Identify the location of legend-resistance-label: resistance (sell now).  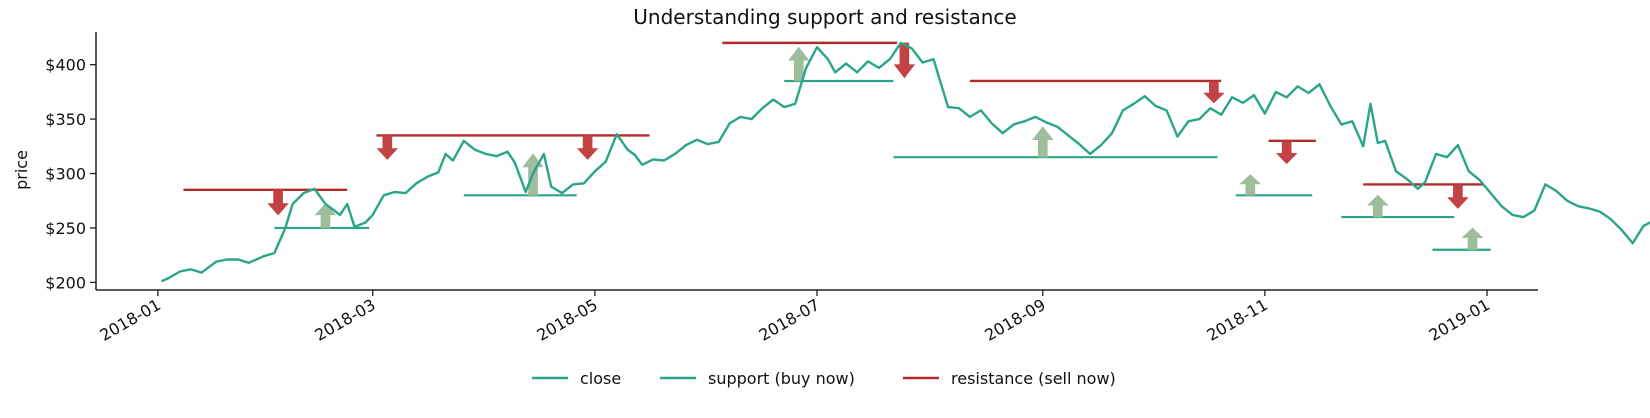
(1033, 378).